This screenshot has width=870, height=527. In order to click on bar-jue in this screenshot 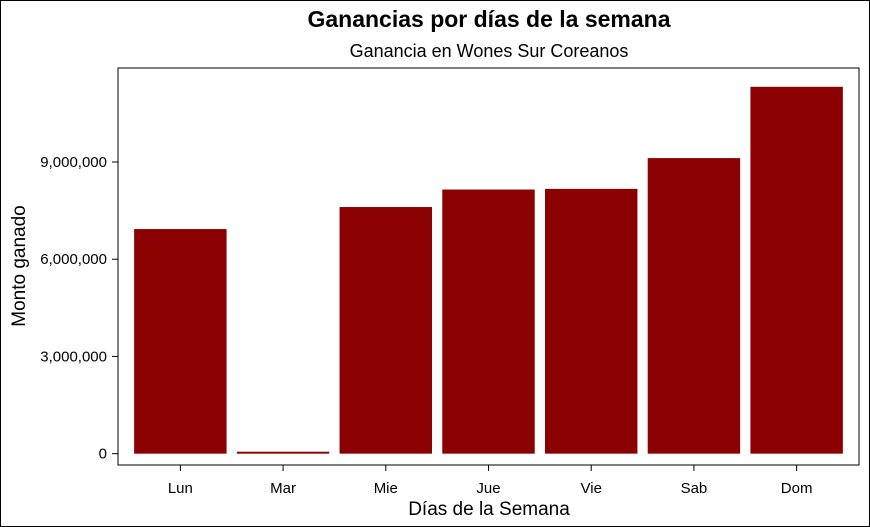, I will do `click(488, 321)`.